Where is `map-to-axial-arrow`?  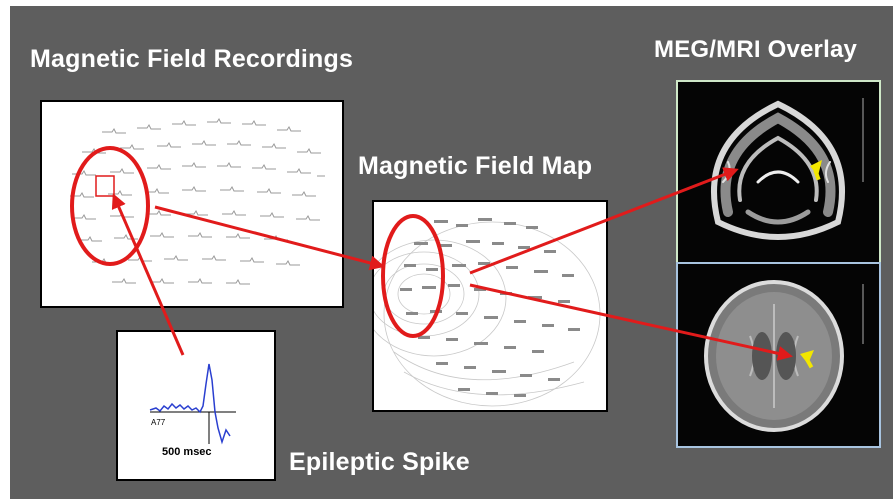
map-to-axial-arrow is located at coordinates (631, 322).